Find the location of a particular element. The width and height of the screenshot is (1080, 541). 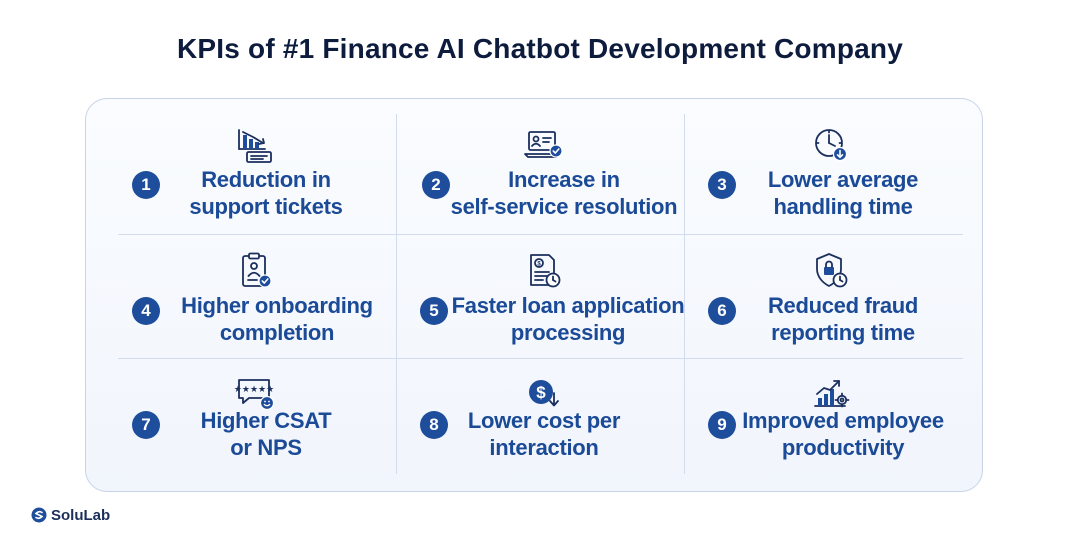

shield-lock-clock-icon is located at coordinates (832, 271).